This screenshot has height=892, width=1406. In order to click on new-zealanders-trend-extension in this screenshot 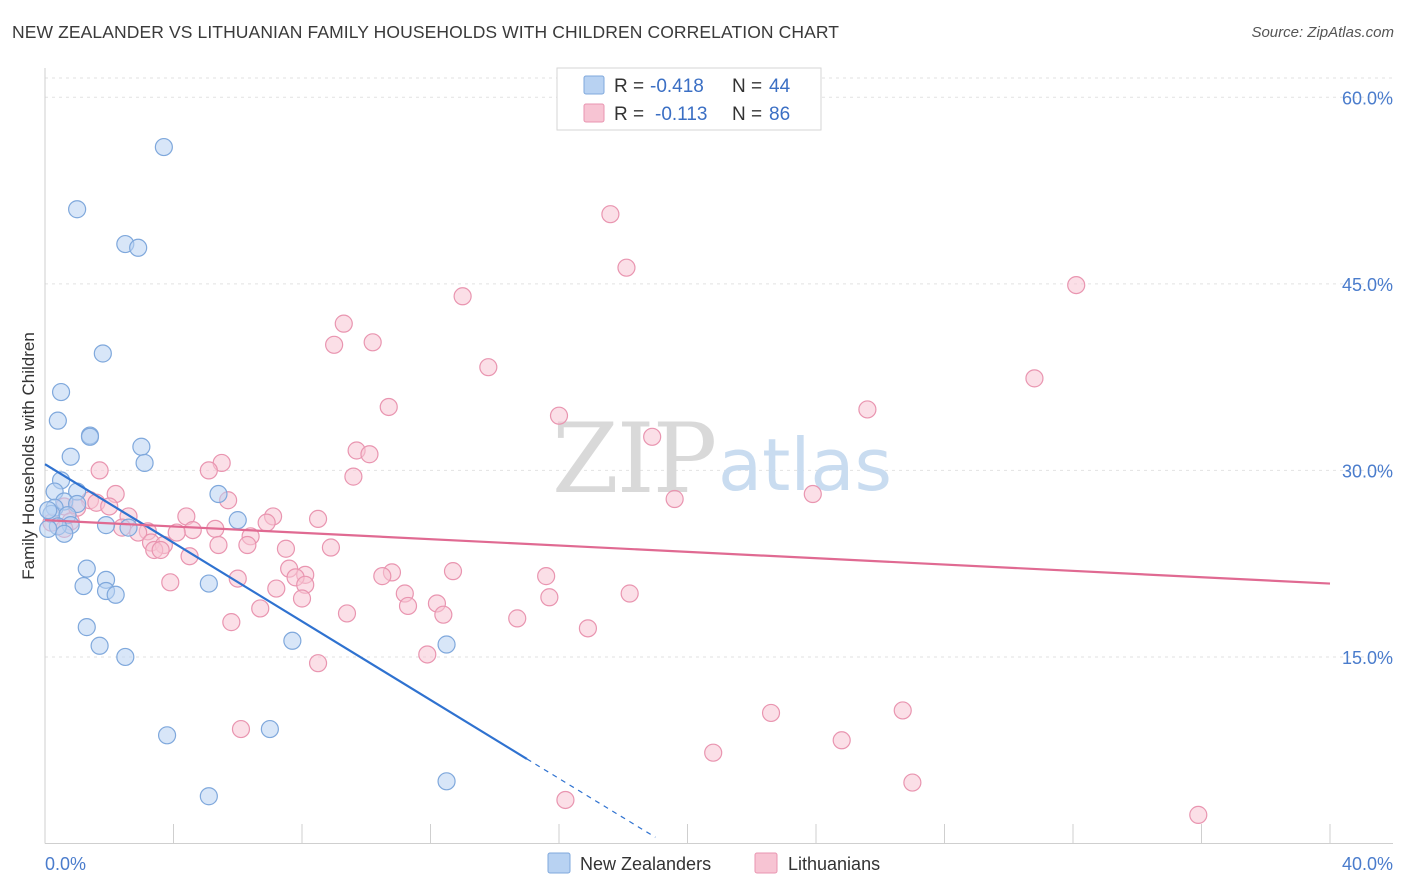, I will do `click(591, 798)`.